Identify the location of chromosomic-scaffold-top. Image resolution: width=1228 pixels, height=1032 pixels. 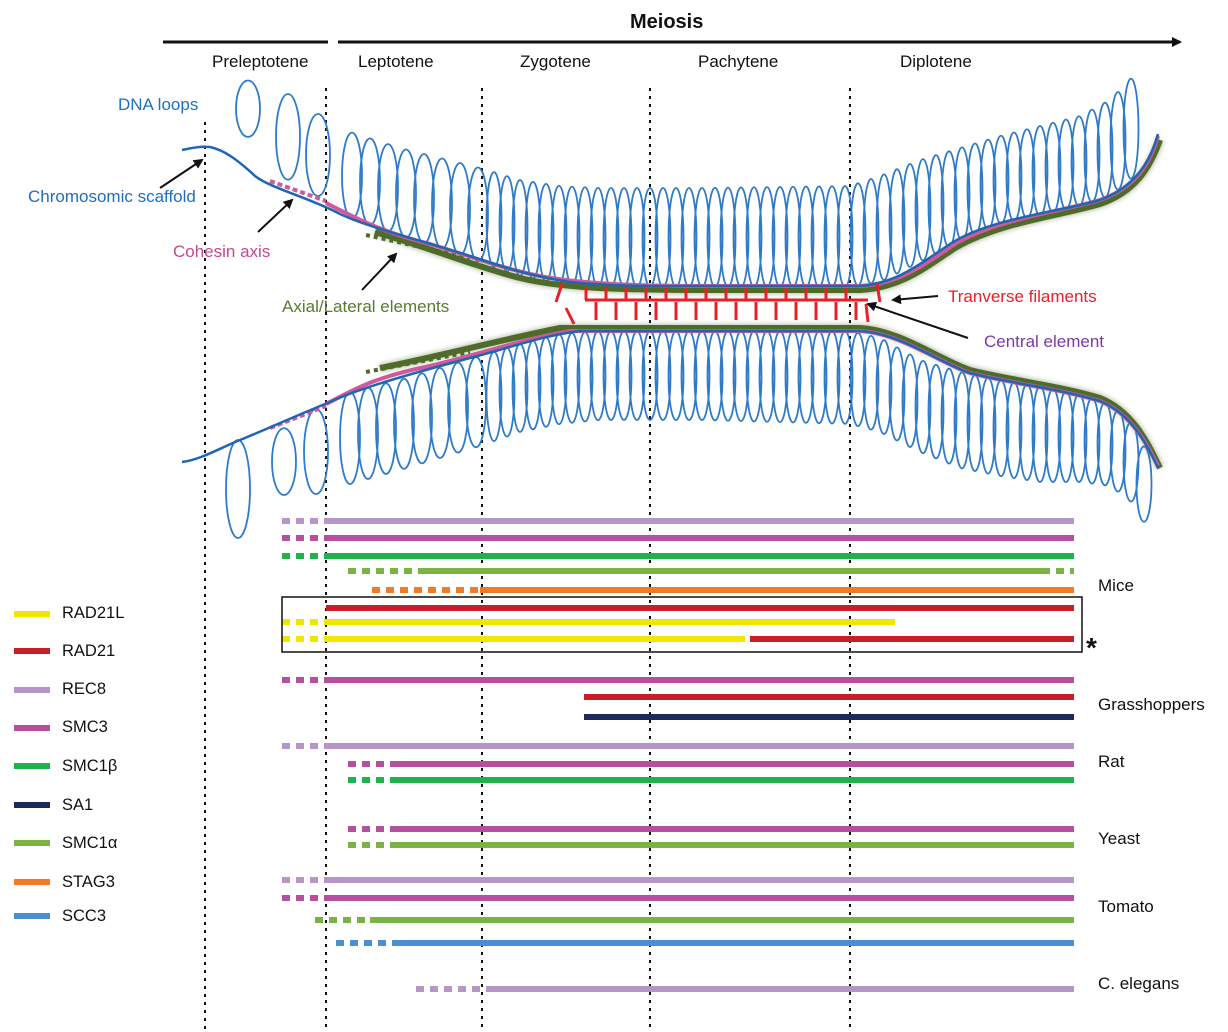
(670, 210).